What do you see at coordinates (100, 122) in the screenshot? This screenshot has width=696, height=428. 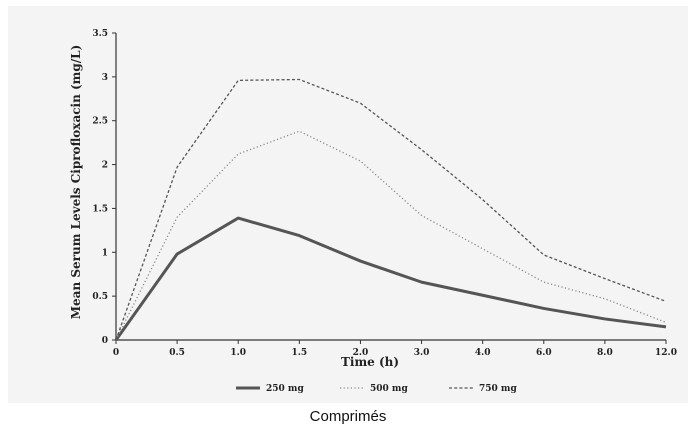 I see `y-tick-label: 2.5` at bounding box center [100, 122].